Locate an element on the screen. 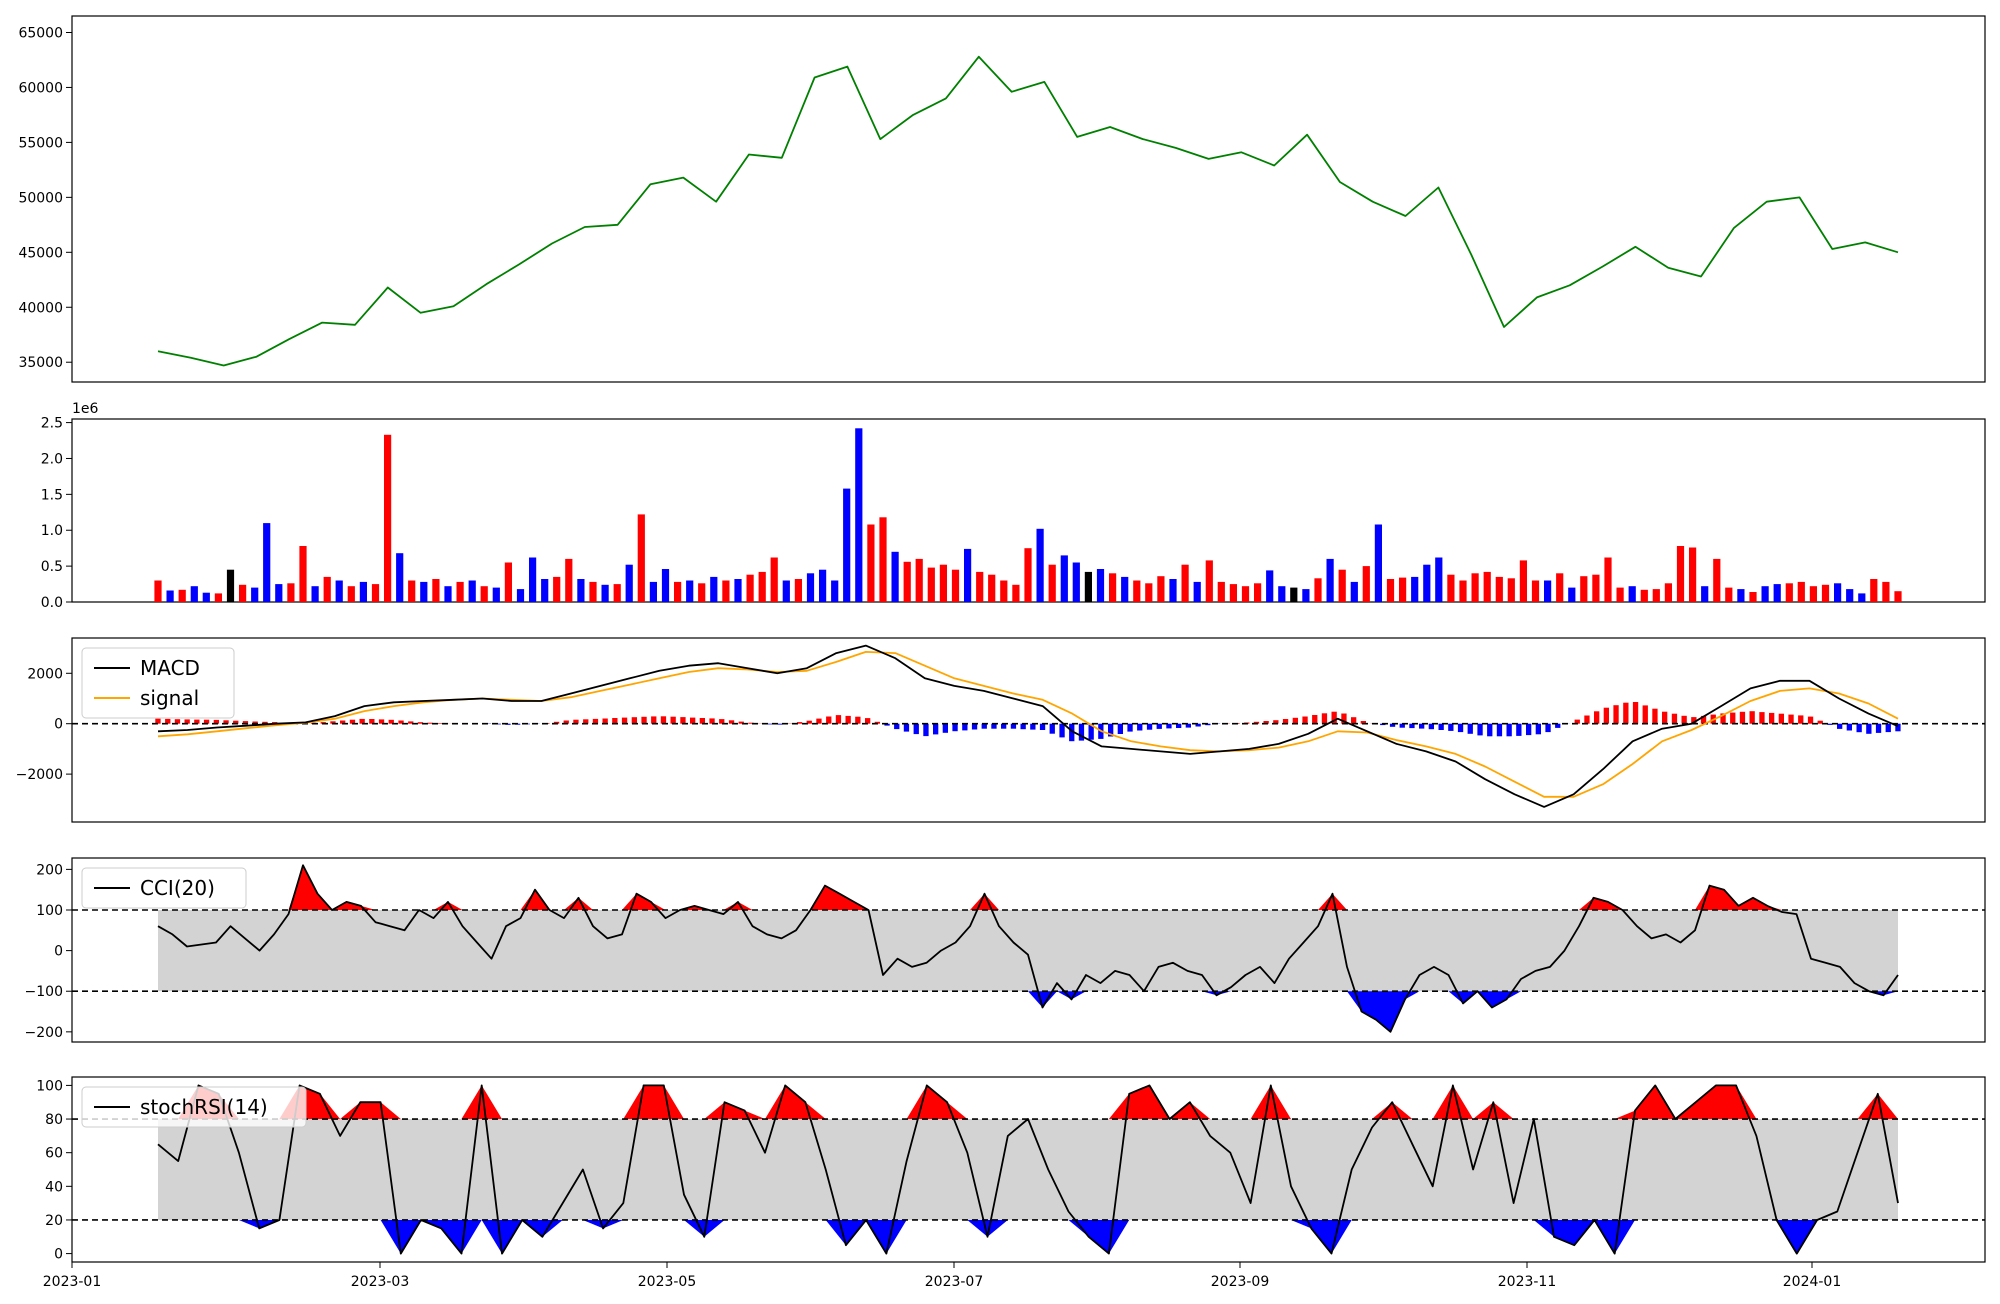  stochrsi-ytick-label: 80 is located at coordinates (54, 1120).